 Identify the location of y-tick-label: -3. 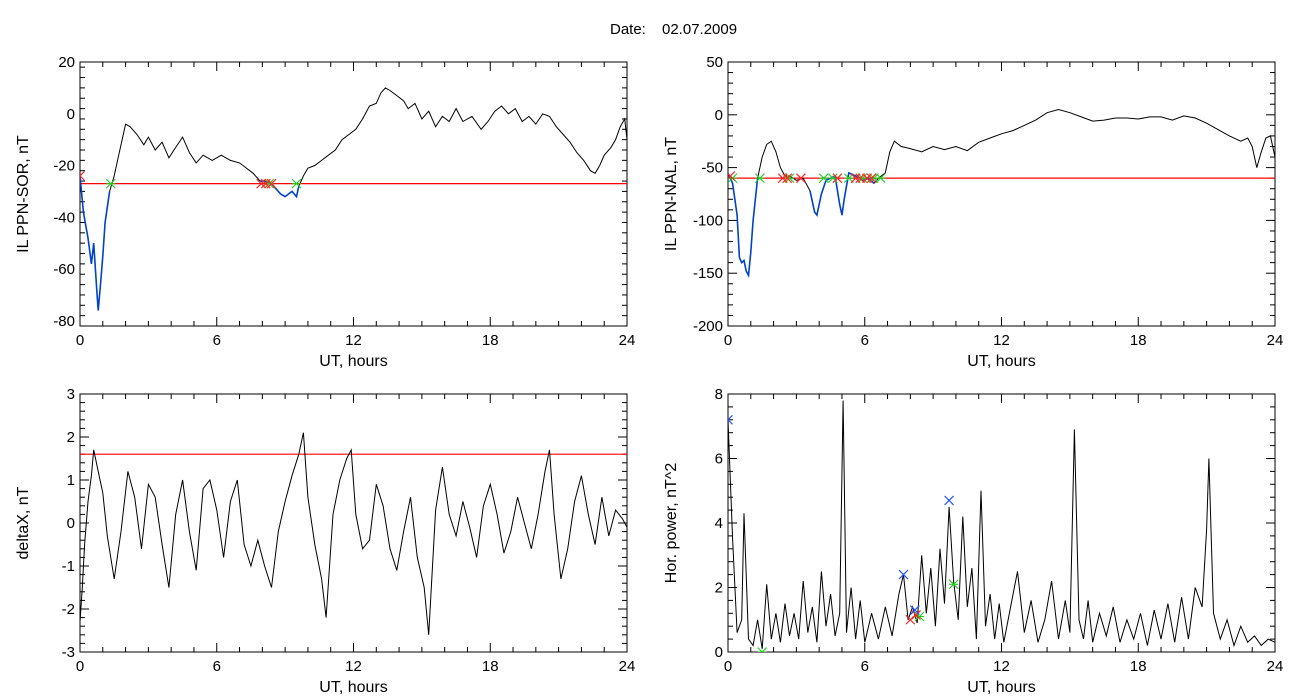
(68, 652).